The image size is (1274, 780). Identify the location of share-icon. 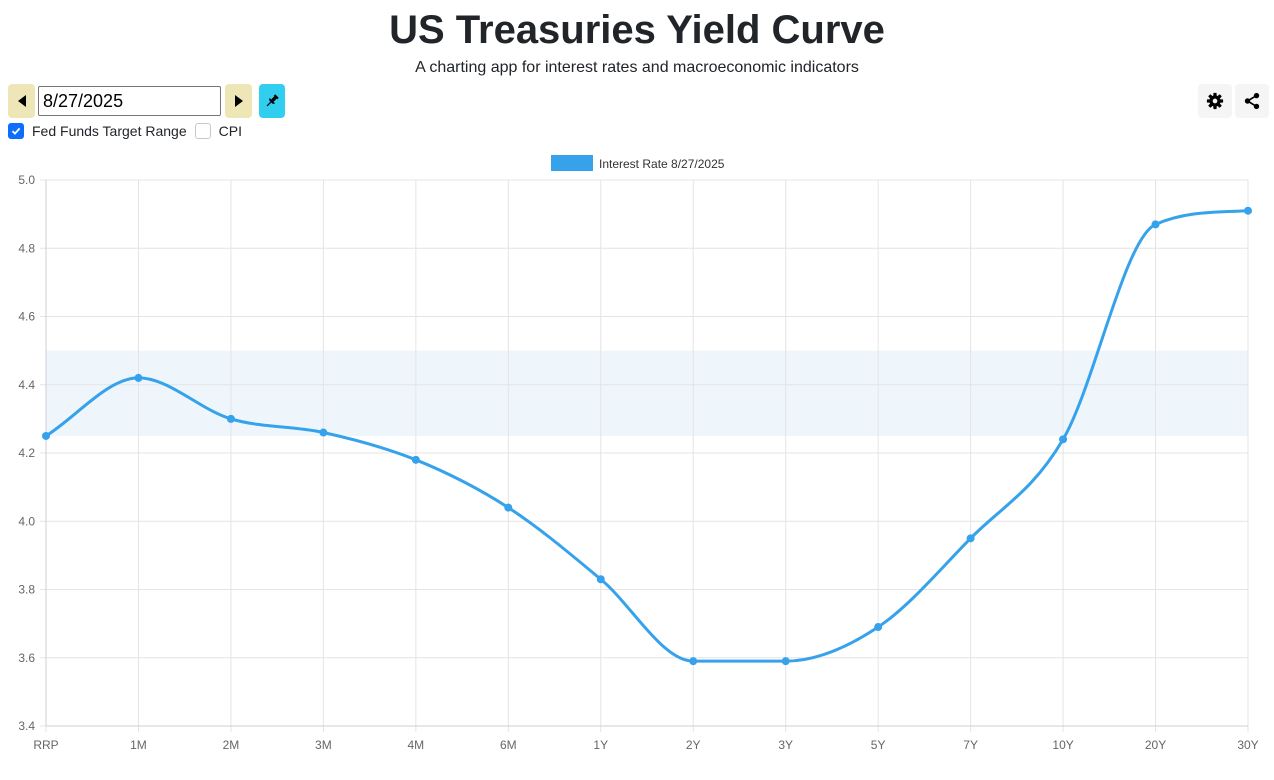
(1252, 101).